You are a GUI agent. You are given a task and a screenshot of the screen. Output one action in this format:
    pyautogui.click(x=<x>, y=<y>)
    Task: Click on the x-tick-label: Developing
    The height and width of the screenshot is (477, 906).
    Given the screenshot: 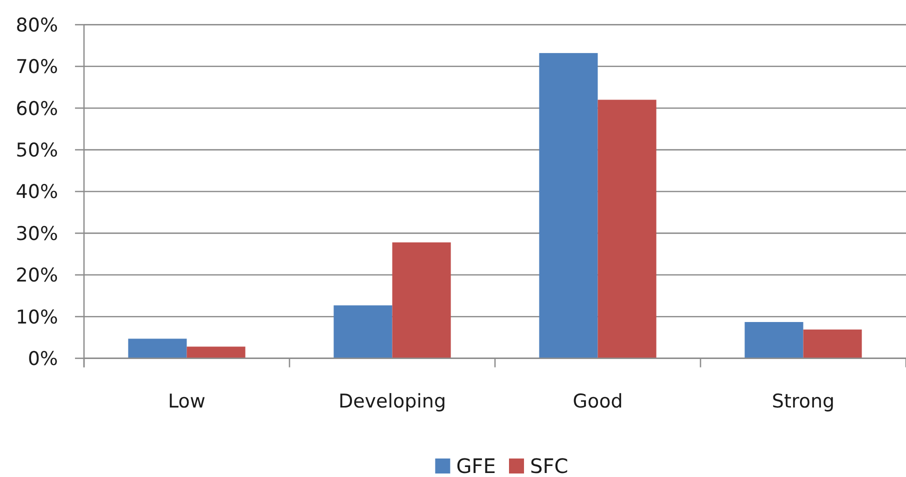 What is the action you would take?
    pyautogui.click(x=392, y=401)
    